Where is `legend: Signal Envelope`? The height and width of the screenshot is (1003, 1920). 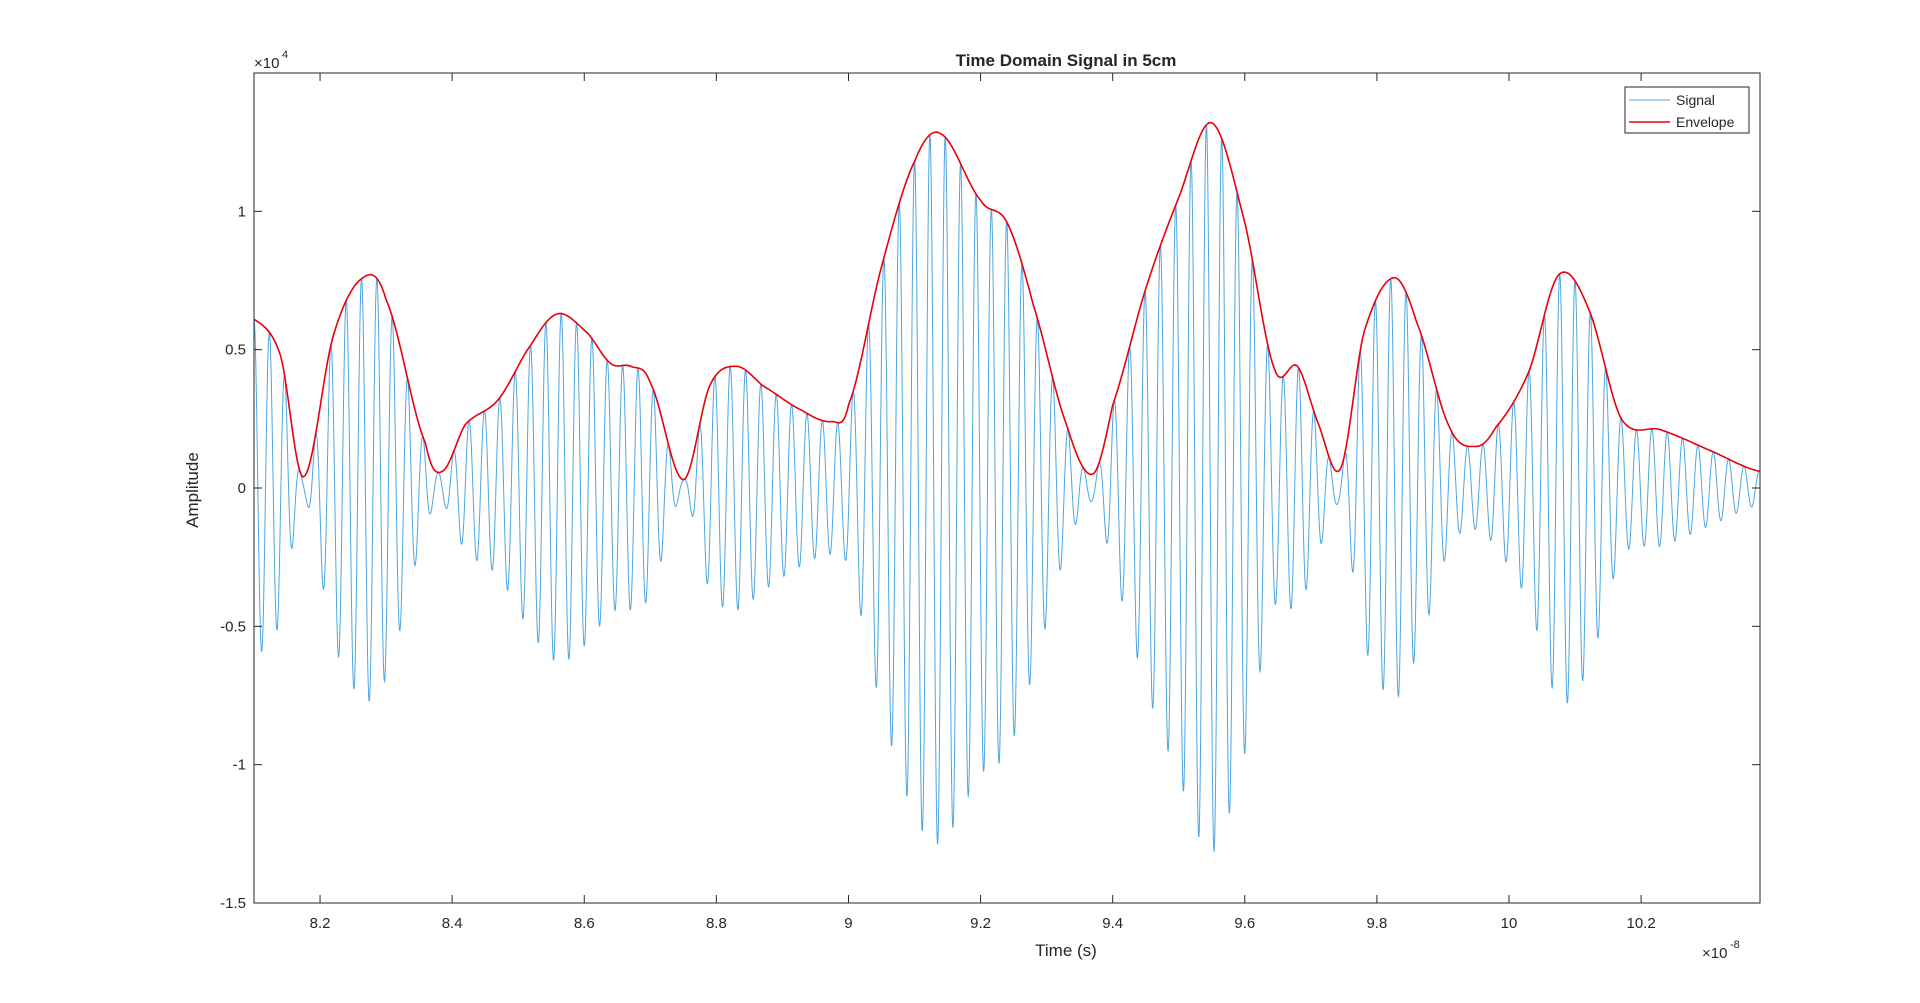
legend: Signal Envelope is located at coordinates (1687, 110).